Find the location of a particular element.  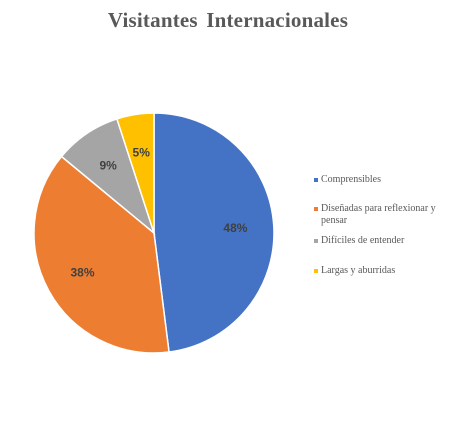

legend-label: Comprensibles is located at coordinates (351, 179).